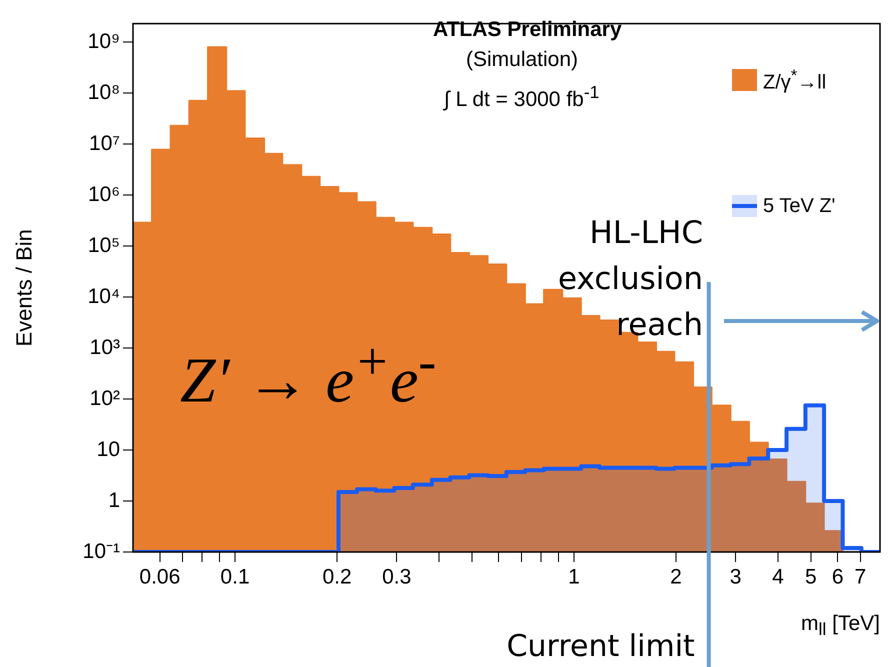  What do you see at coordinates (104, 143) in the screenshot?
I see `y-tick-label: 10⁷` at bounding box center [104, 143].